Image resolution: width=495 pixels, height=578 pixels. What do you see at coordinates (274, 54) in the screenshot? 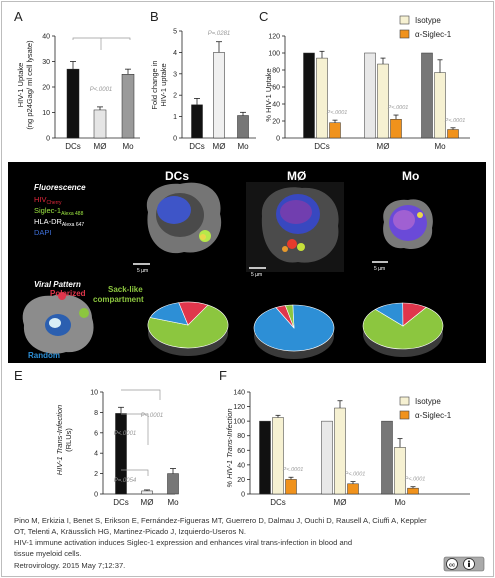
I see `c-ytick-label: 100` at bounding box center [274, 54].